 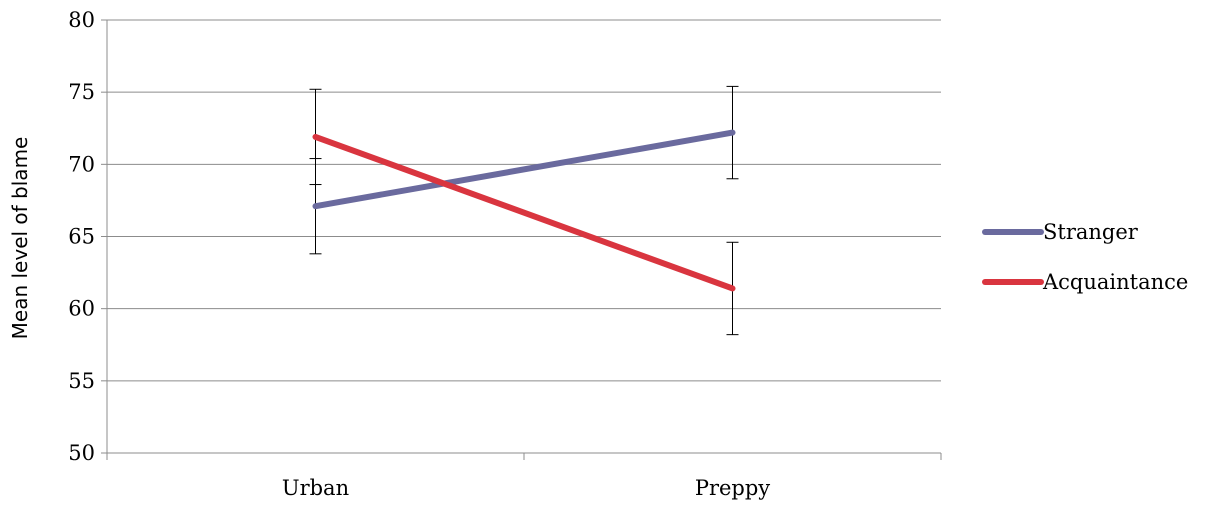 I want to click on y-tick-label: 75, so click(x=81, y=92).